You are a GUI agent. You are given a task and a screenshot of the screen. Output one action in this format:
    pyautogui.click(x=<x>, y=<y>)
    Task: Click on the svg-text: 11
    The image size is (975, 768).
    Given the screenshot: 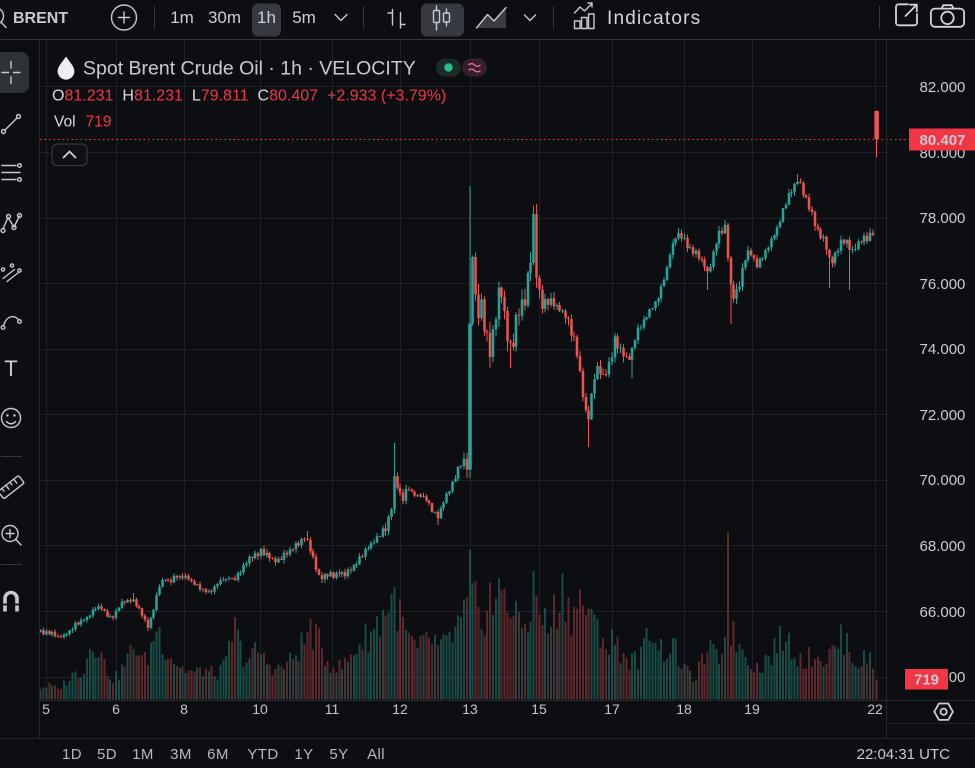 What is the action you would take?
    pyautogui.click(x=332, y=709)
    